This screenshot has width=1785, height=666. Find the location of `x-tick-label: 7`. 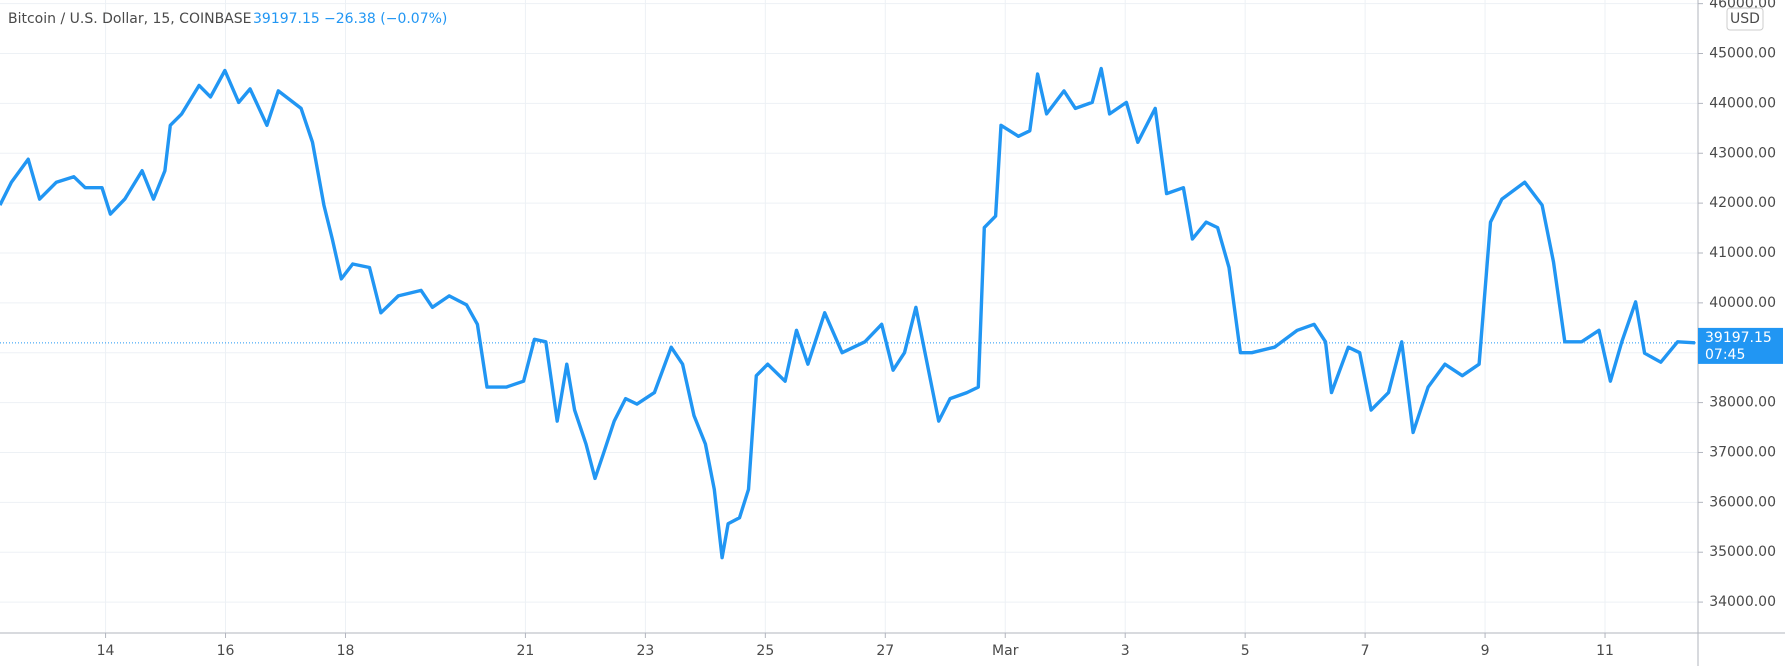

x-tick-label: 7 is located at coordinates (1365, 651).